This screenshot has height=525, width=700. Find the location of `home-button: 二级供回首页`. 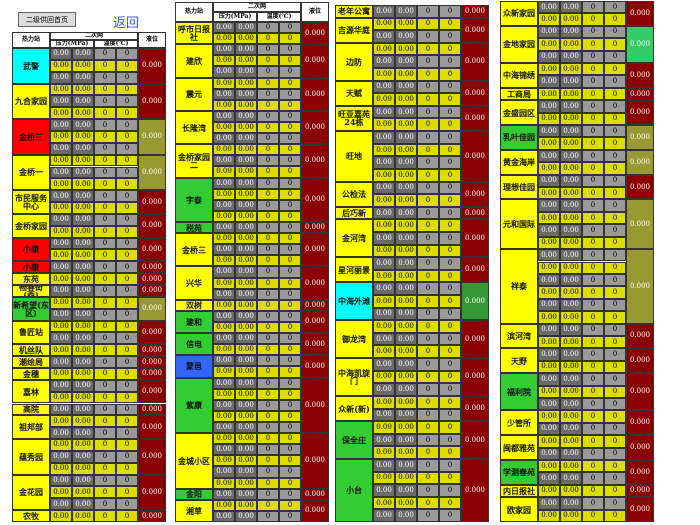

home-button: 二级供回首页 is located at coordinates (47, 19).